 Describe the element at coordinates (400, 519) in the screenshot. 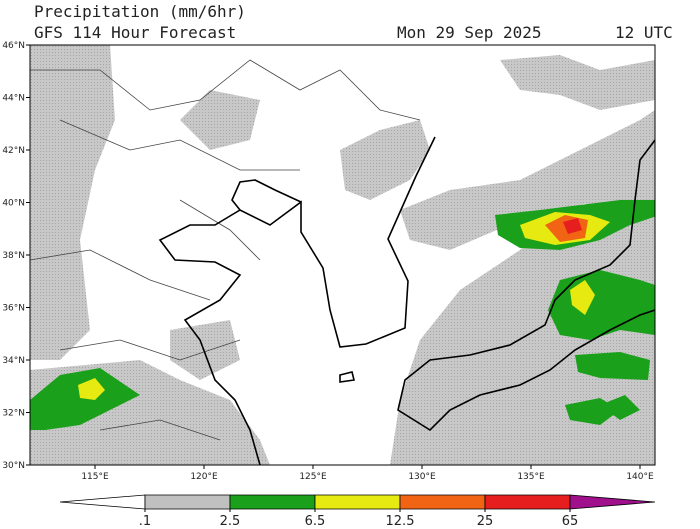

I see `legend-label: 12.5` at that location.